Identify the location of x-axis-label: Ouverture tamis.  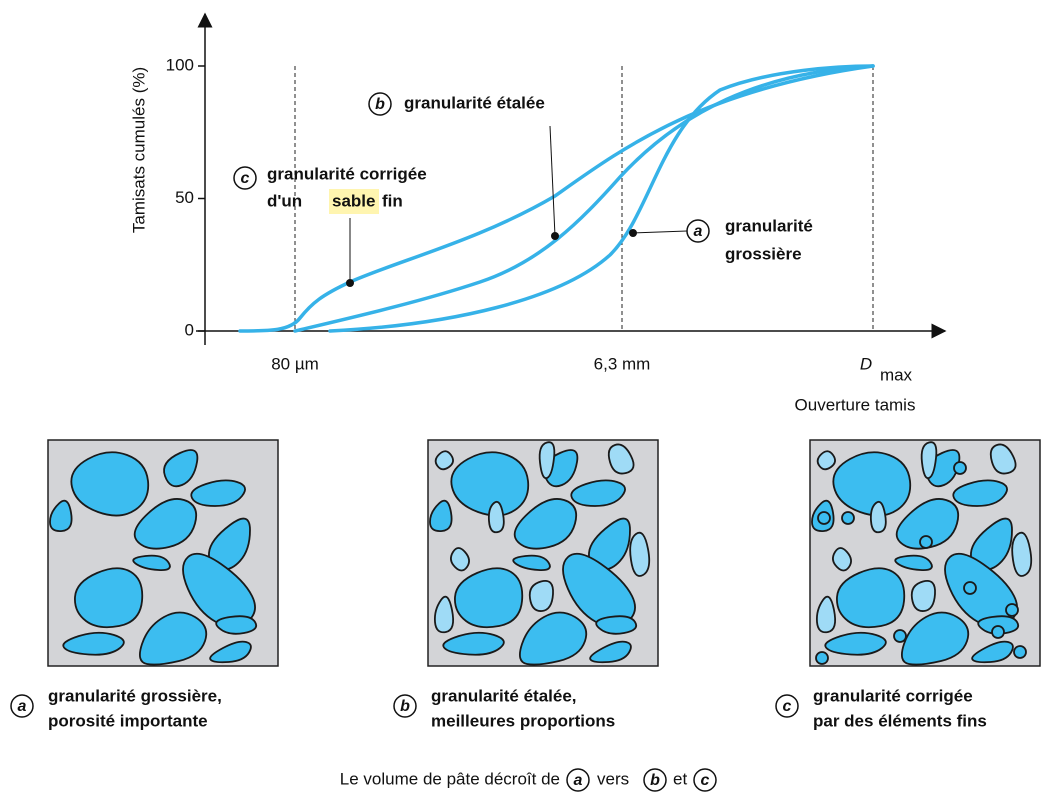
(855, 404).